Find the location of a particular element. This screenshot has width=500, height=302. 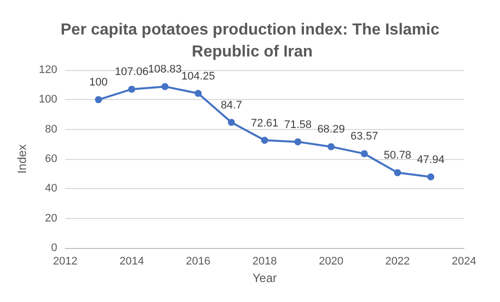

y-axis-title: Index is located at coordinates (22, 159).